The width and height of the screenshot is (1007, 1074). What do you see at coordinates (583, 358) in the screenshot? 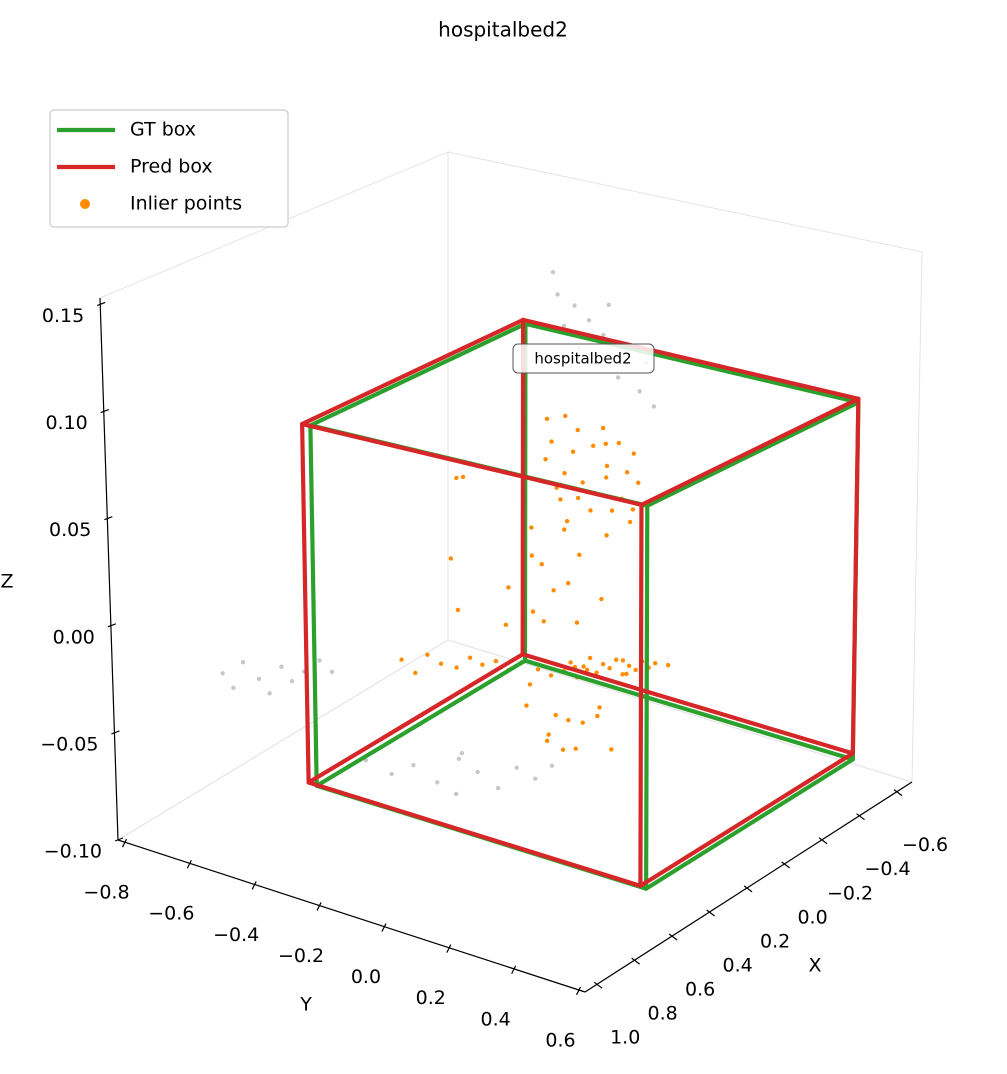
I see `annotation-box` at bounding box center [583, 358].